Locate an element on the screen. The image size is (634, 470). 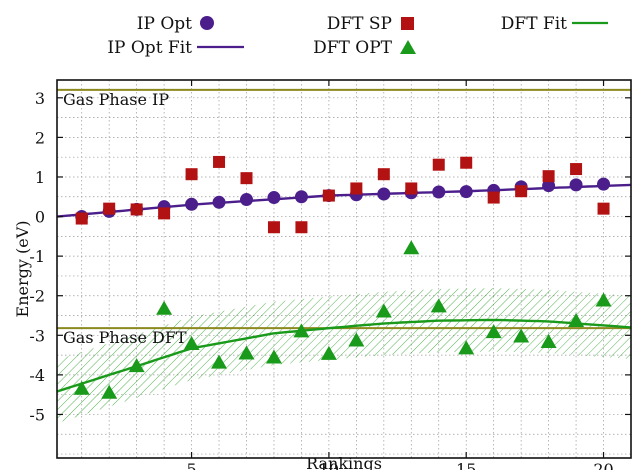
y-tick-label: -2 is located at coordinates (37, 296).